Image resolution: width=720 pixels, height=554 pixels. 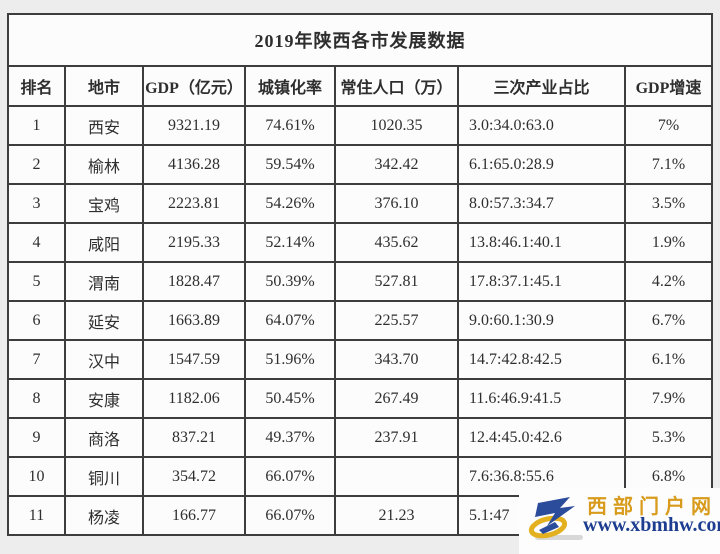 I want to click on cell-gdp: 1182.06, so click(x=194, y=398).